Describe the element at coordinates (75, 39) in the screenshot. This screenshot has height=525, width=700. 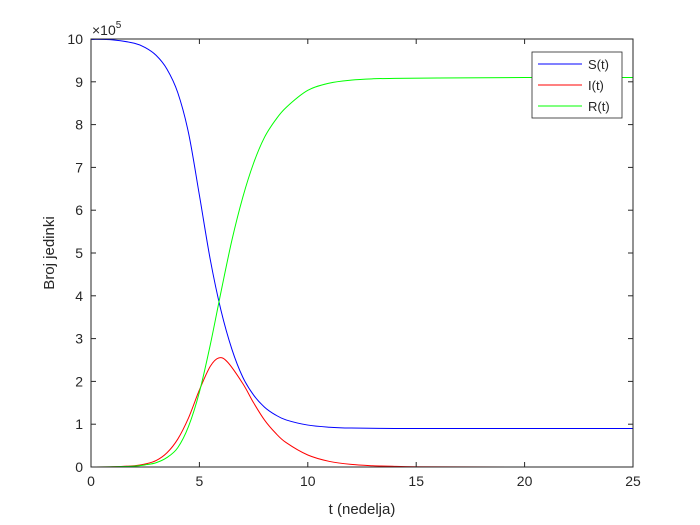
I see `y-tick-label: 10` at that location.